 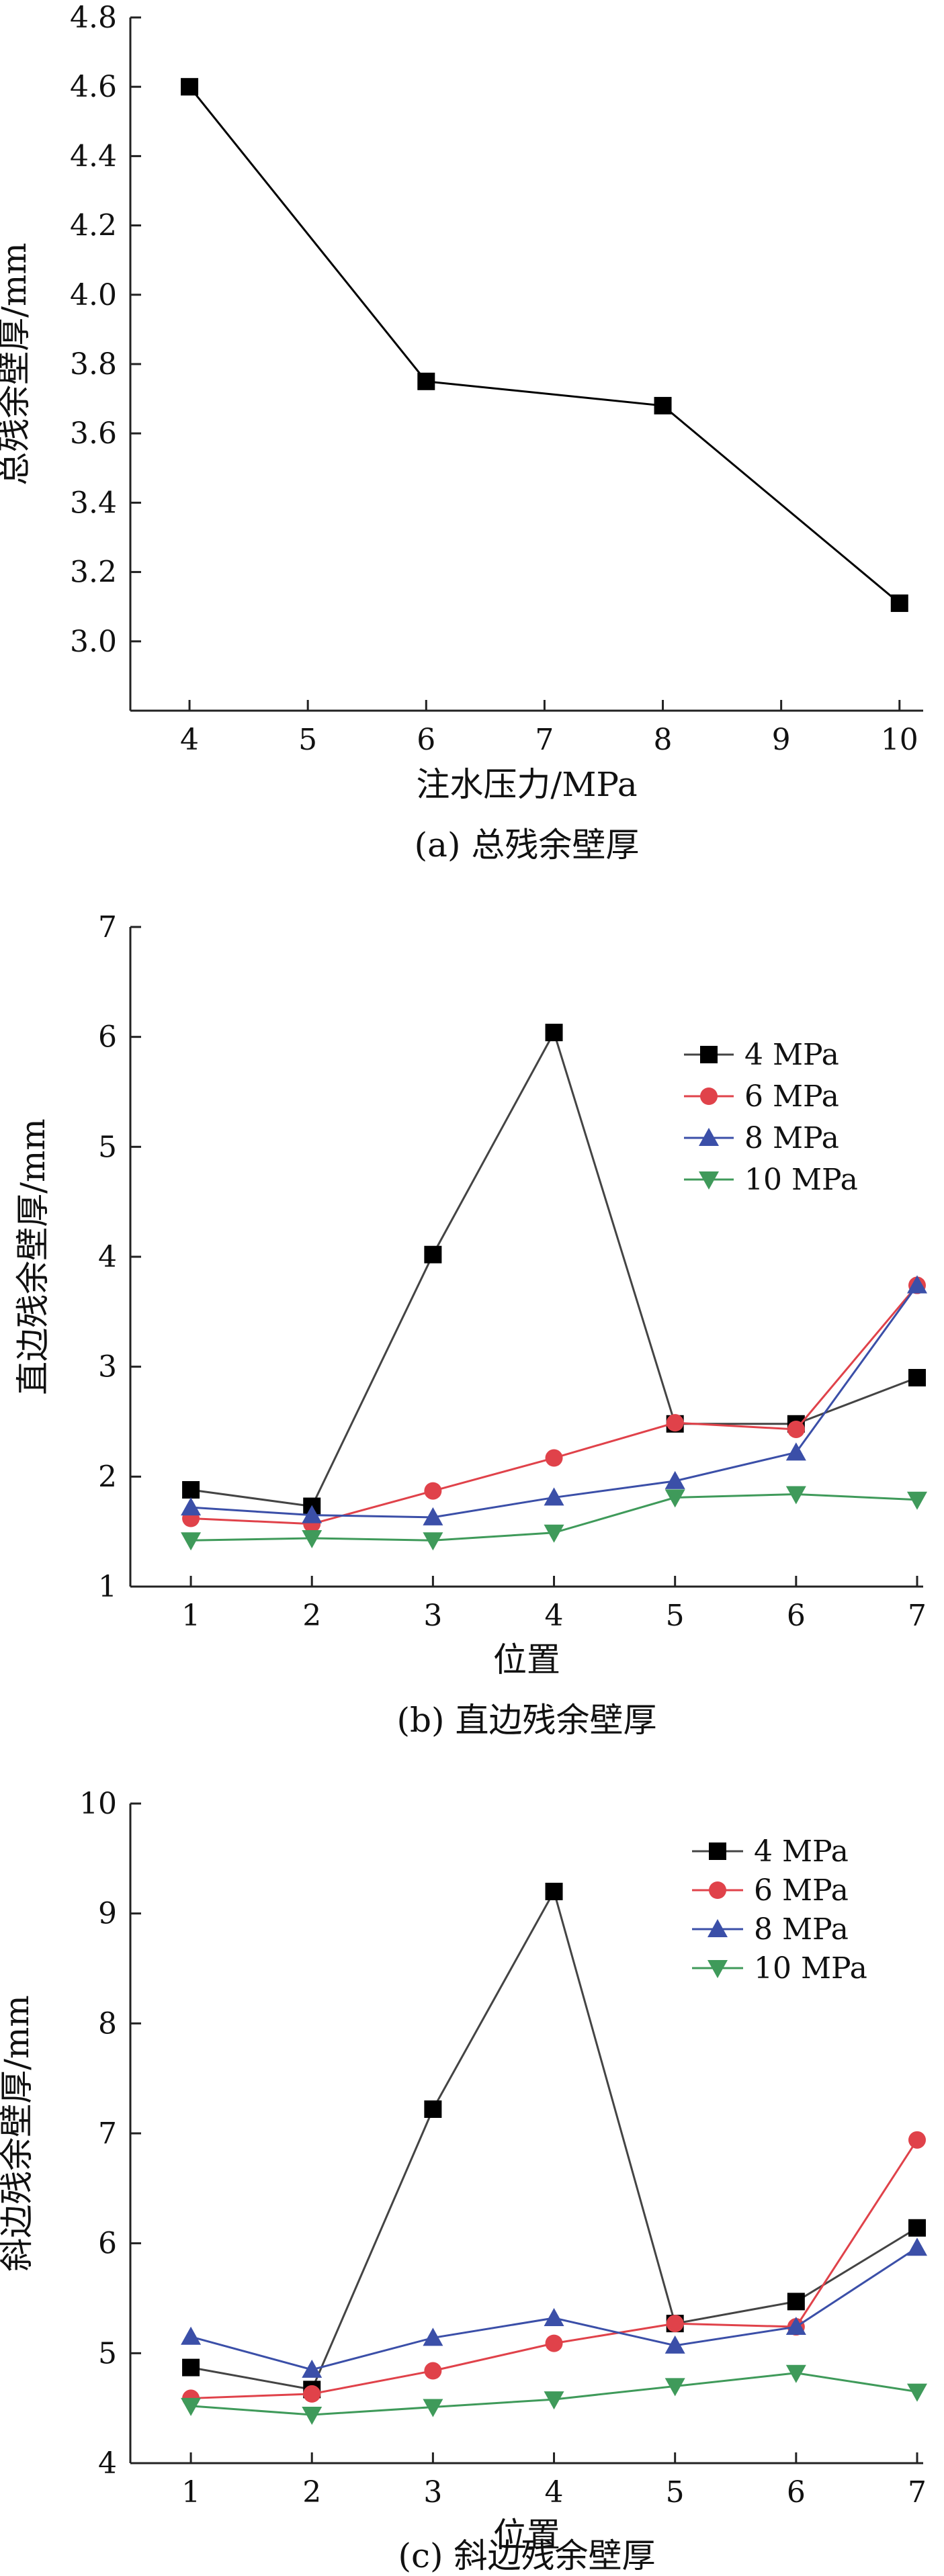 I want to click on chart-caption: (b) 直边残余壁厚, so click(x=527, y=1721).